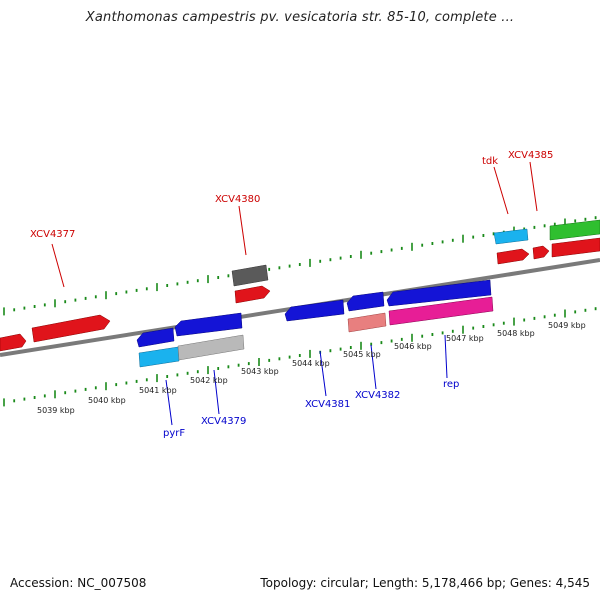 The width and height of the screenshot is (600, 600). I want to click on accession-text: Accession: NC_007508, so click(78, 583).